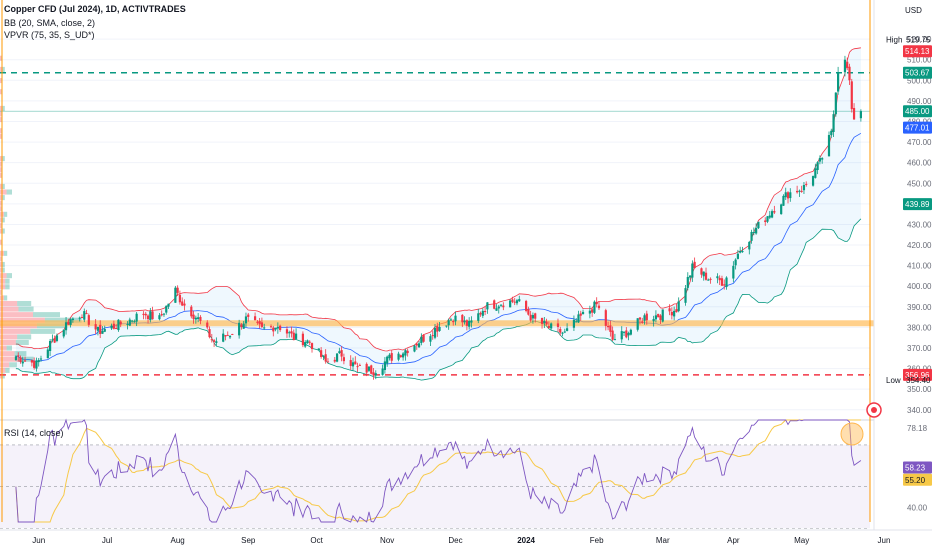 The image size is (932, 550). What do you see at coordinates (248, 540) in the screenshot?
I see `time-tick-label: Sep` at bounding box center [248, 540].